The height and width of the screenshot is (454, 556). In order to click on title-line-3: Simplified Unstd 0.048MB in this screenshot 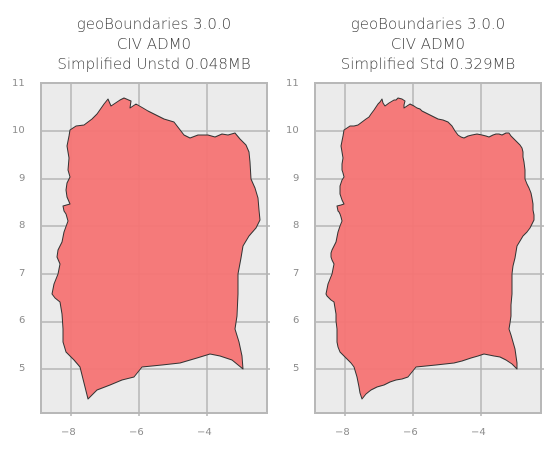, I will do `click(154, 64)`.